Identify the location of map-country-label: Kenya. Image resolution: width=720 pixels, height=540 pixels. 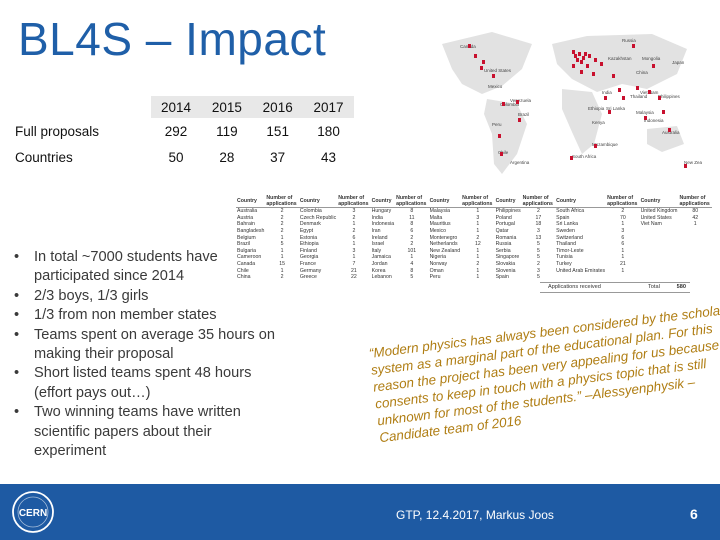
(598, 122).